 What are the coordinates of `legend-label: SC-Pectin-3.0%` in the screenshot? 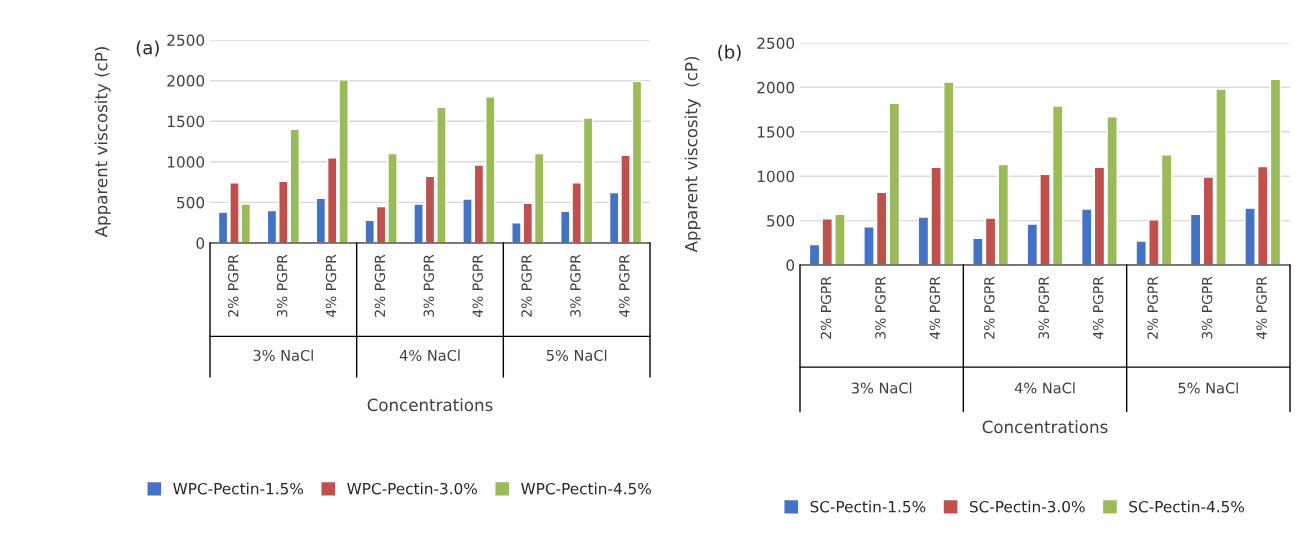 It's located at (1027, 506).